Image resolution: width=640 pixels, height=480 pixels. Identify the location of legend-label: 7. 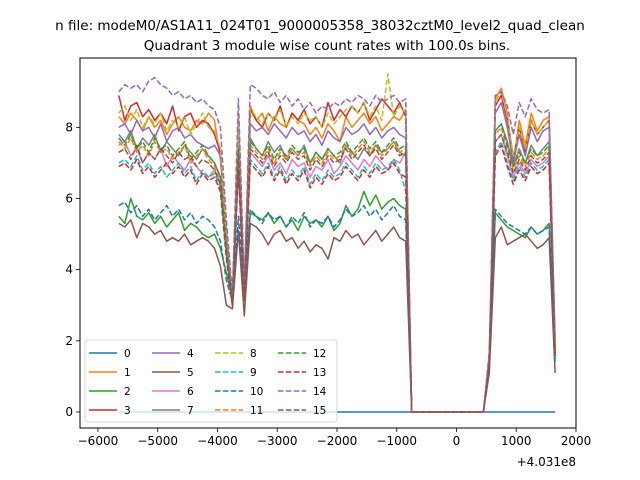
(190, 411).